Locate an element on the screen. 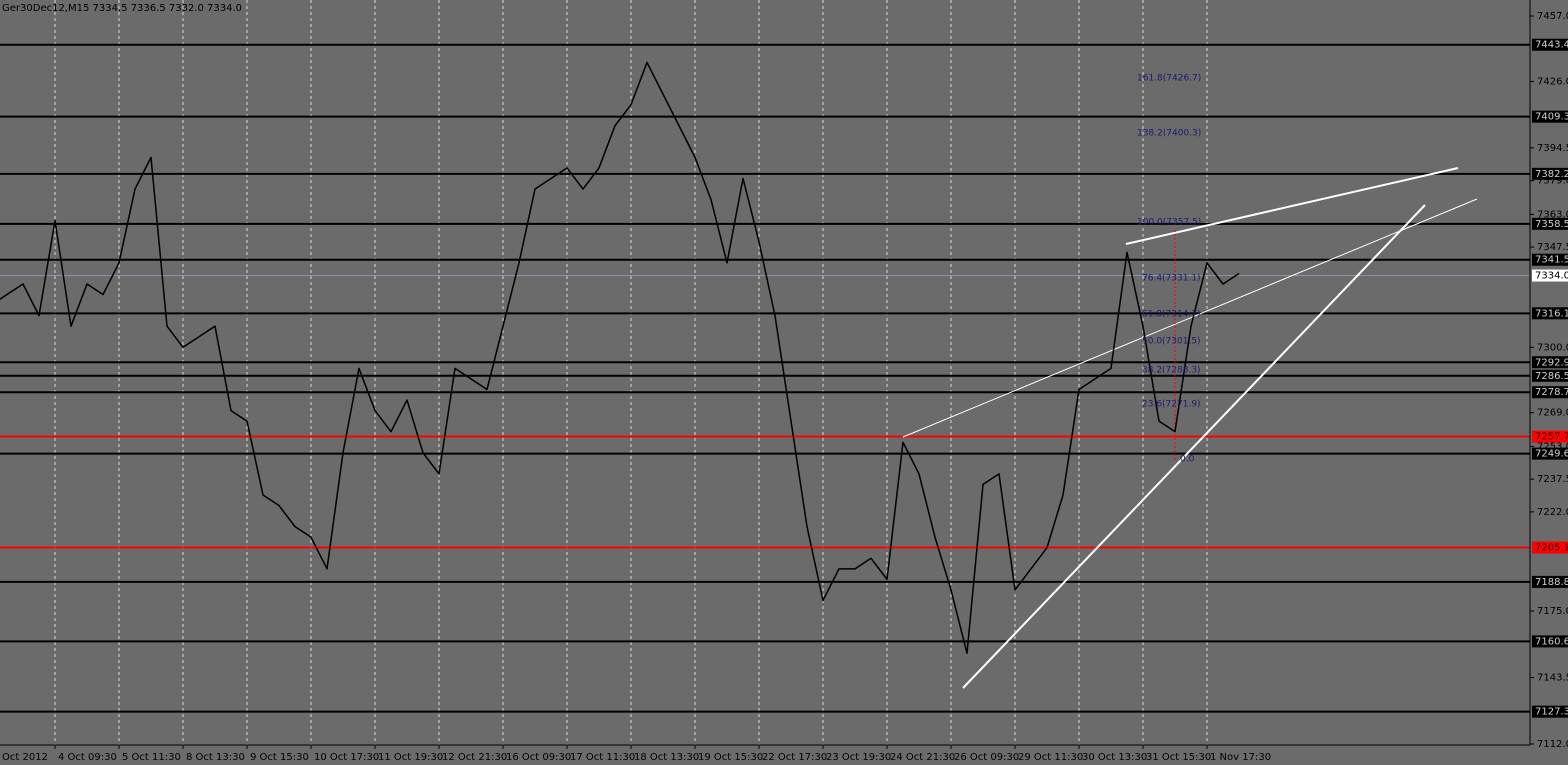 The height and width of the screenshot is (765, 1568). y-tick-label: 7112.0 is located at coordinates (1552, 744).